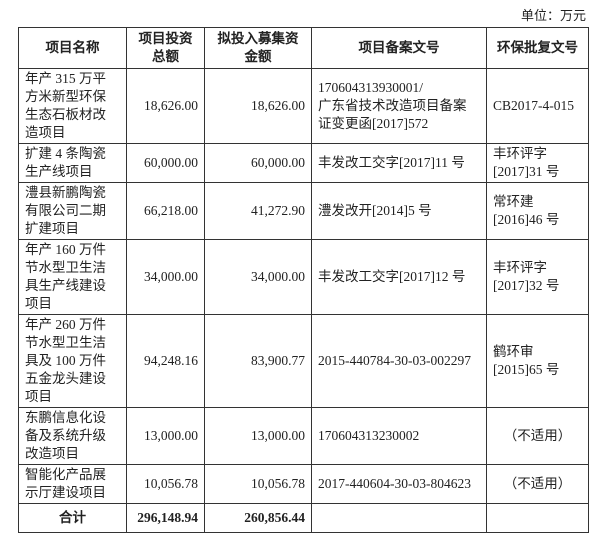 The height and width of the screenshot is (533, 600). Describe the element at coordinates (72, 48) in the screenshot. I see `header-project-name: 项目名称` at that location.